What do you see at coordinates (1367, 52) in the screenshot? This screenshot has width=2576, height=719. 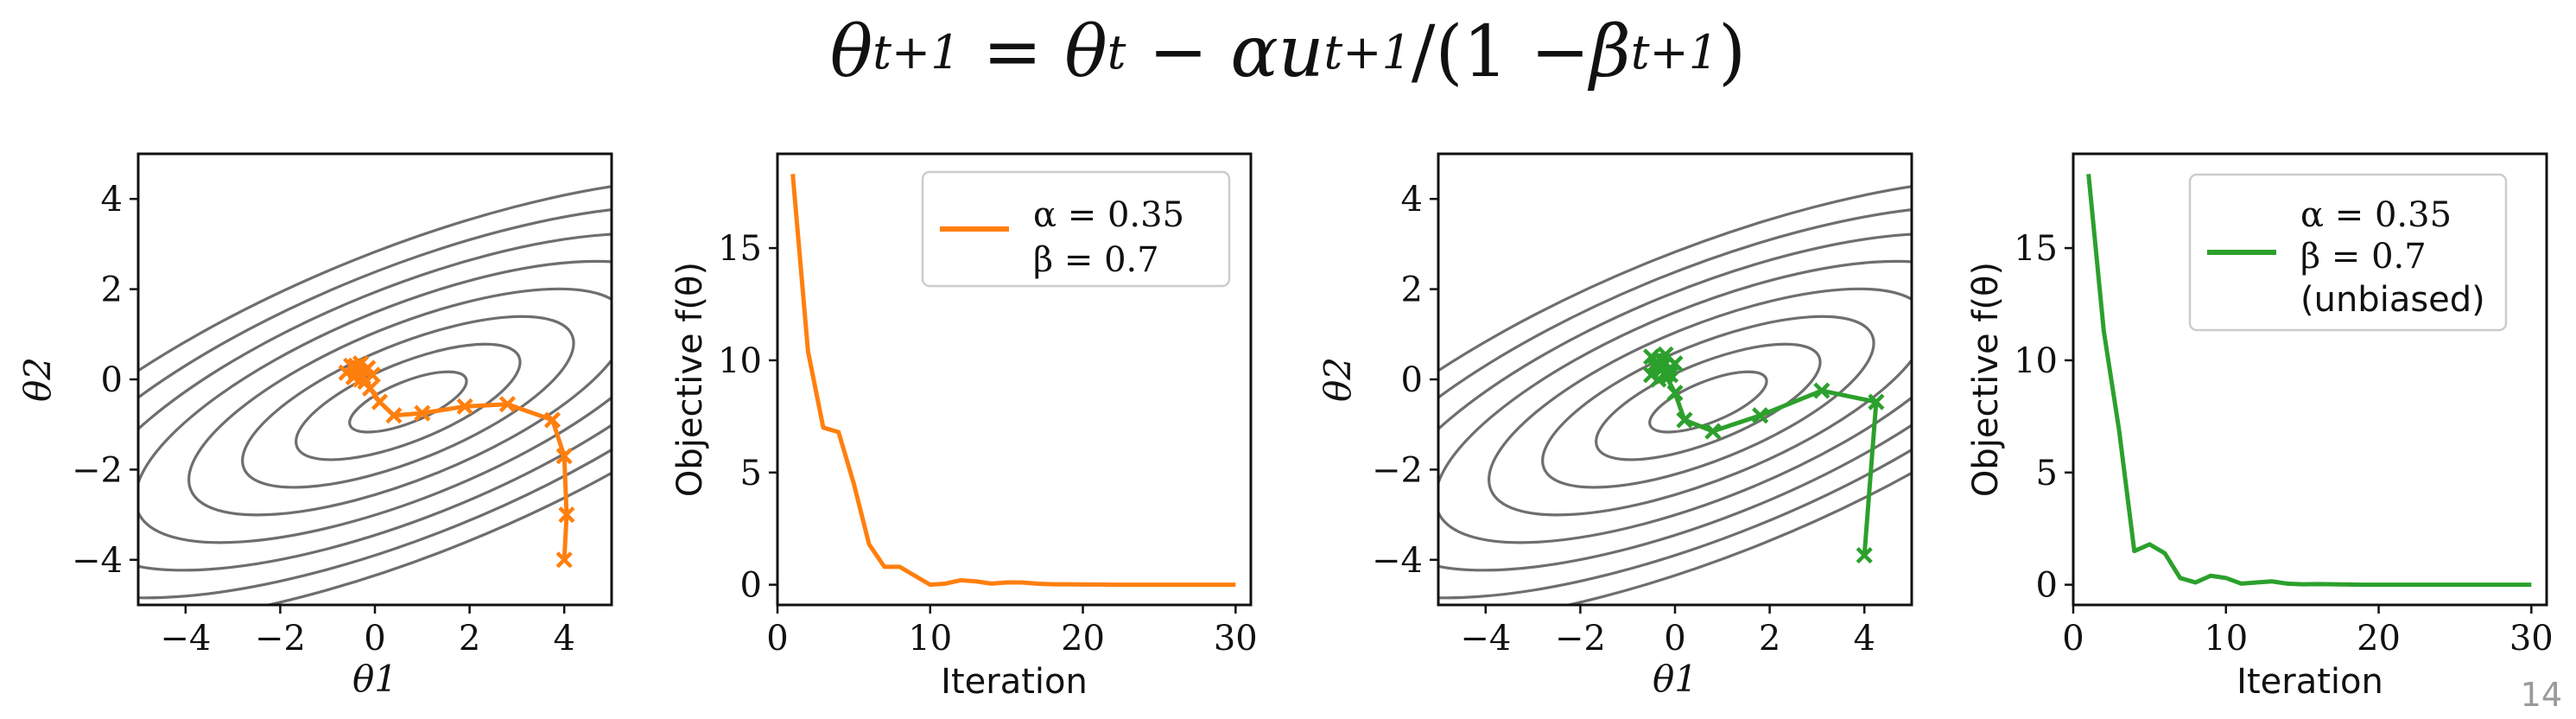 I see `title-u-subscript: t+1` at bounding box center [1367, 52].